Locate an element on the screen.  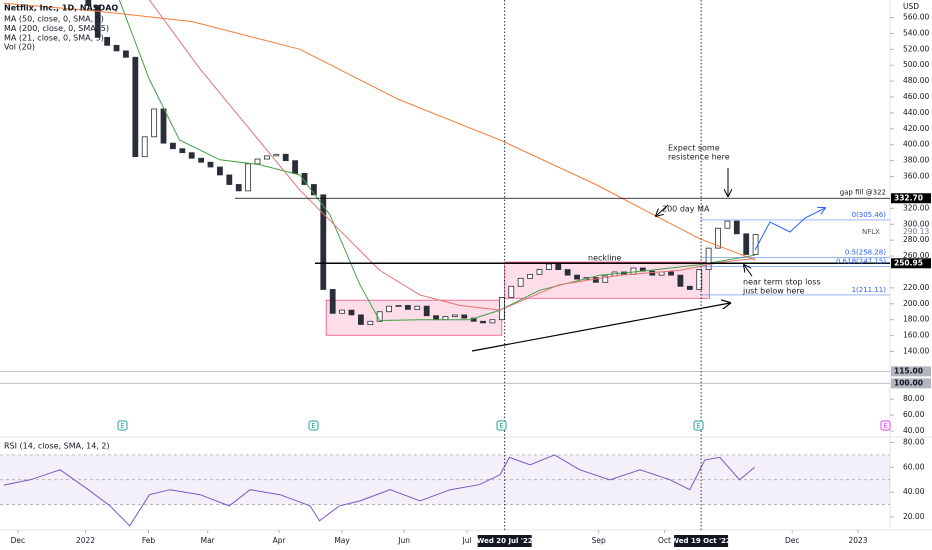
y-tick-label: 540.00 is located at coordinates (916, 32).